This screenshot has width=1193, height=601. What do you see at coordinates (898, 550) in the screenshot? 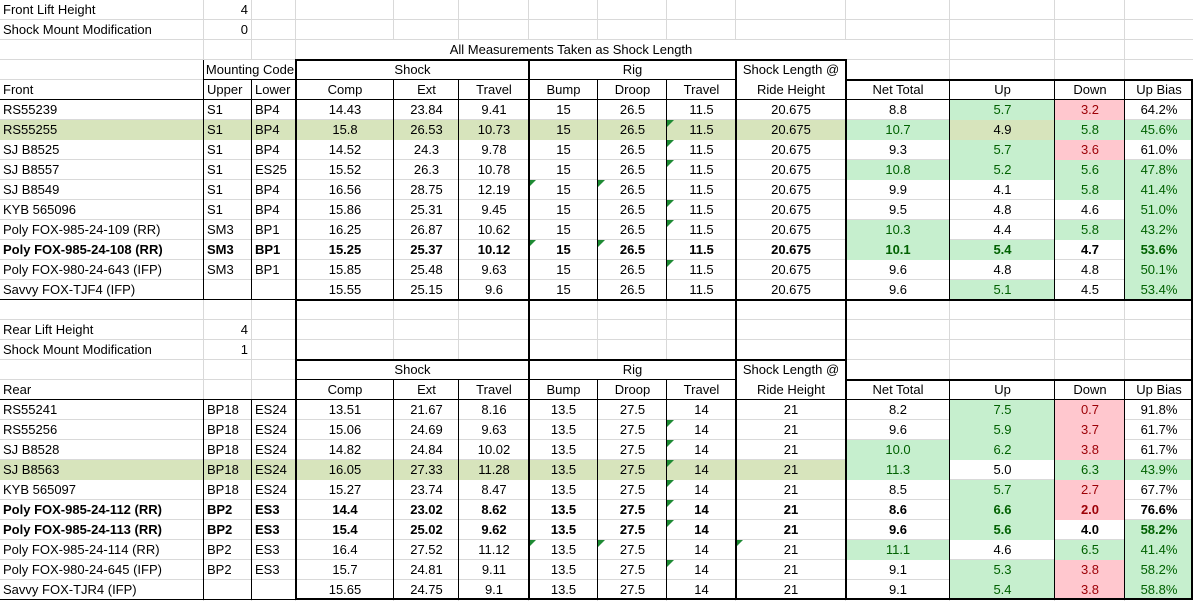
I see `rear-row-8-net-cell: 11.1` at bounding box center [898, 550].